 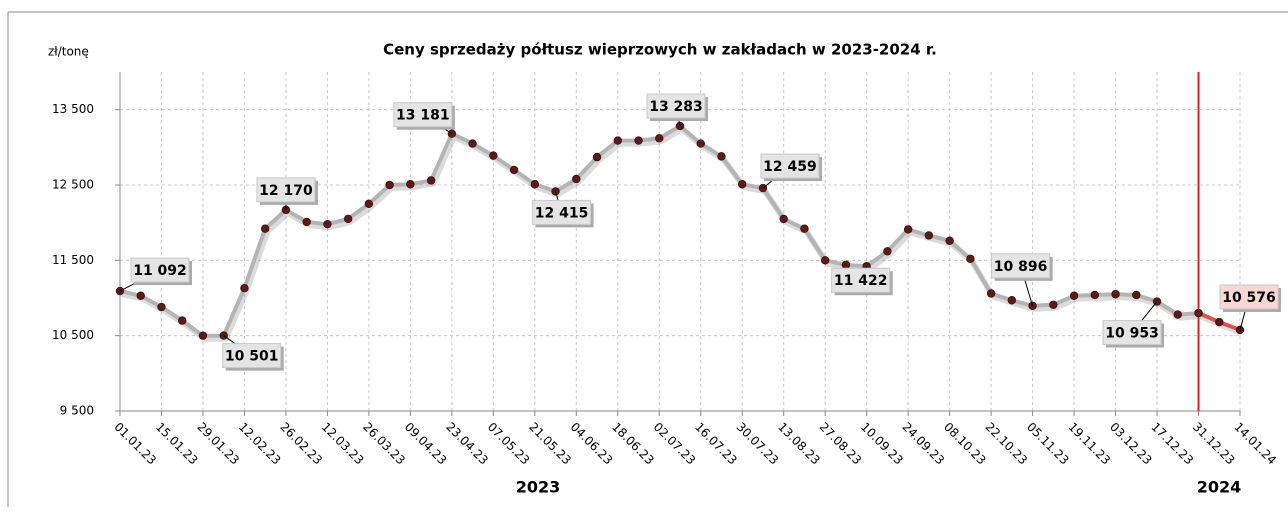 I want to click on value-label: 10 576, so click(x=1249, y=298).